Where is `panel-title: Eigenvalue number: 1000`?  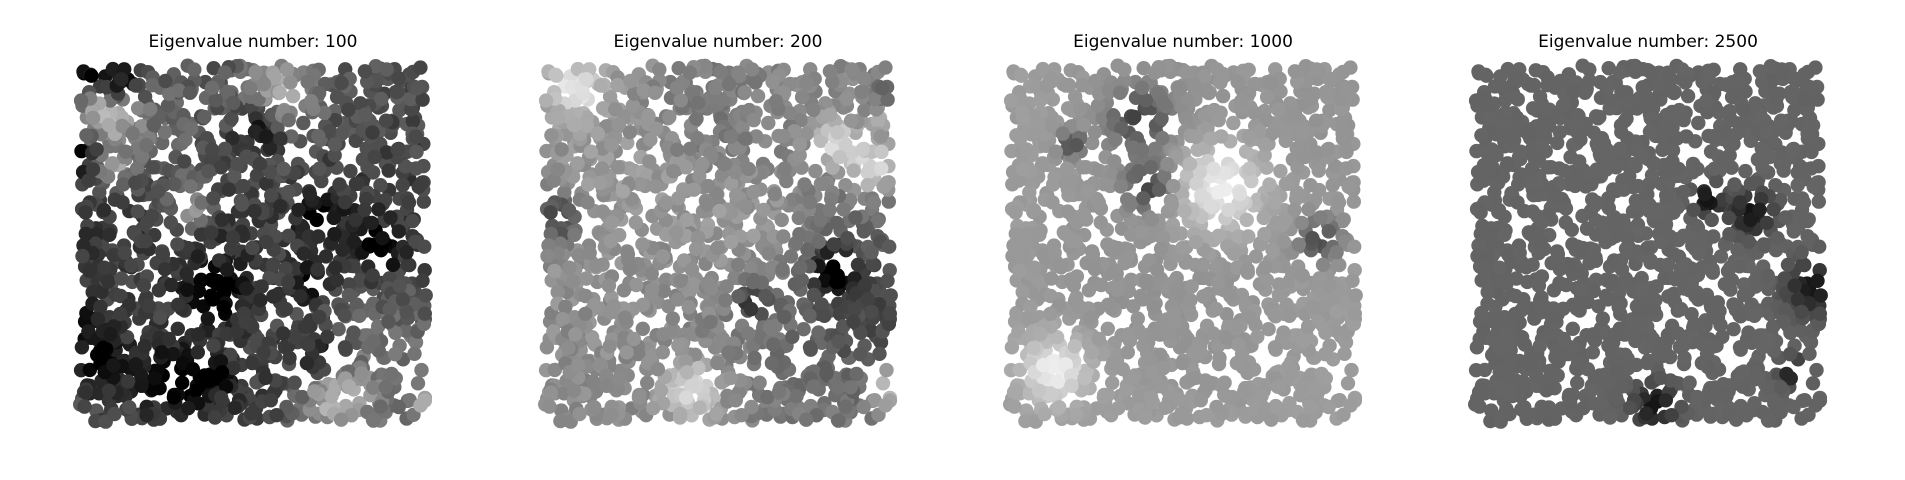 panel-title: Eigenvalue number: 1000 is located at coordinates (1183, 42).